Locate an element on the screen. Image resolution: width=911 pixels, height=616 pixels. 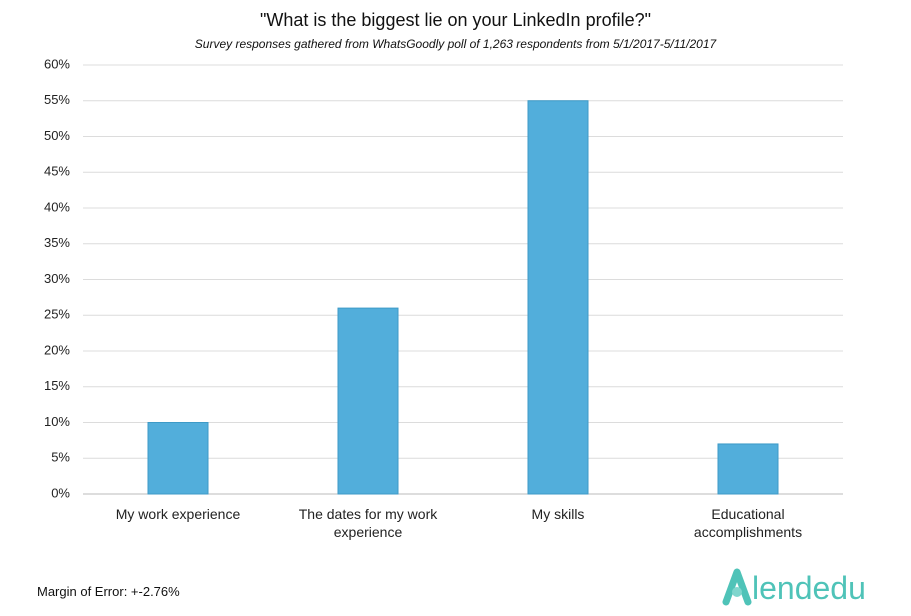
logo-icon is located at coordinates (737, 587).